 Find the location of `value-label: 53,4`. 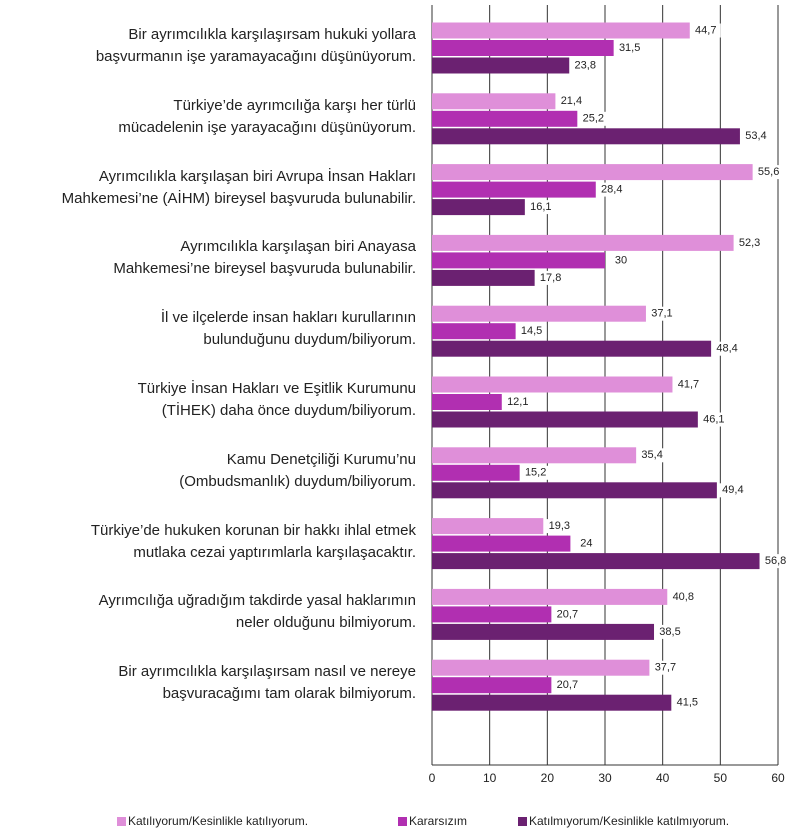

value-label: 53,4 is located at coordinates (755, 136).